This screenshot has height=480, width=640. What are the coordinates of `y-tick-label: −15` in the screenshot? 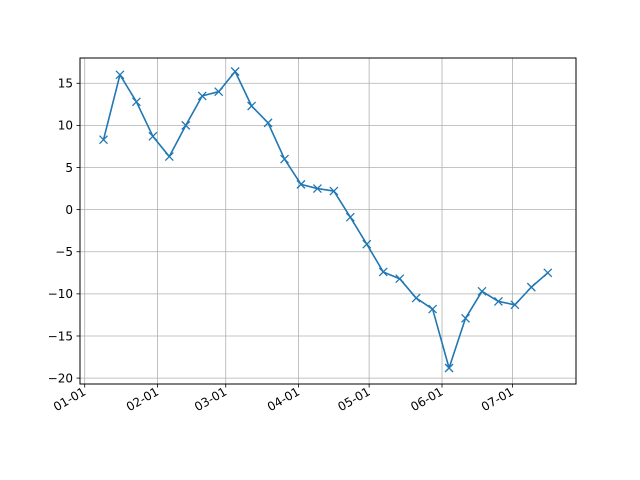 It's located at (60, 336).